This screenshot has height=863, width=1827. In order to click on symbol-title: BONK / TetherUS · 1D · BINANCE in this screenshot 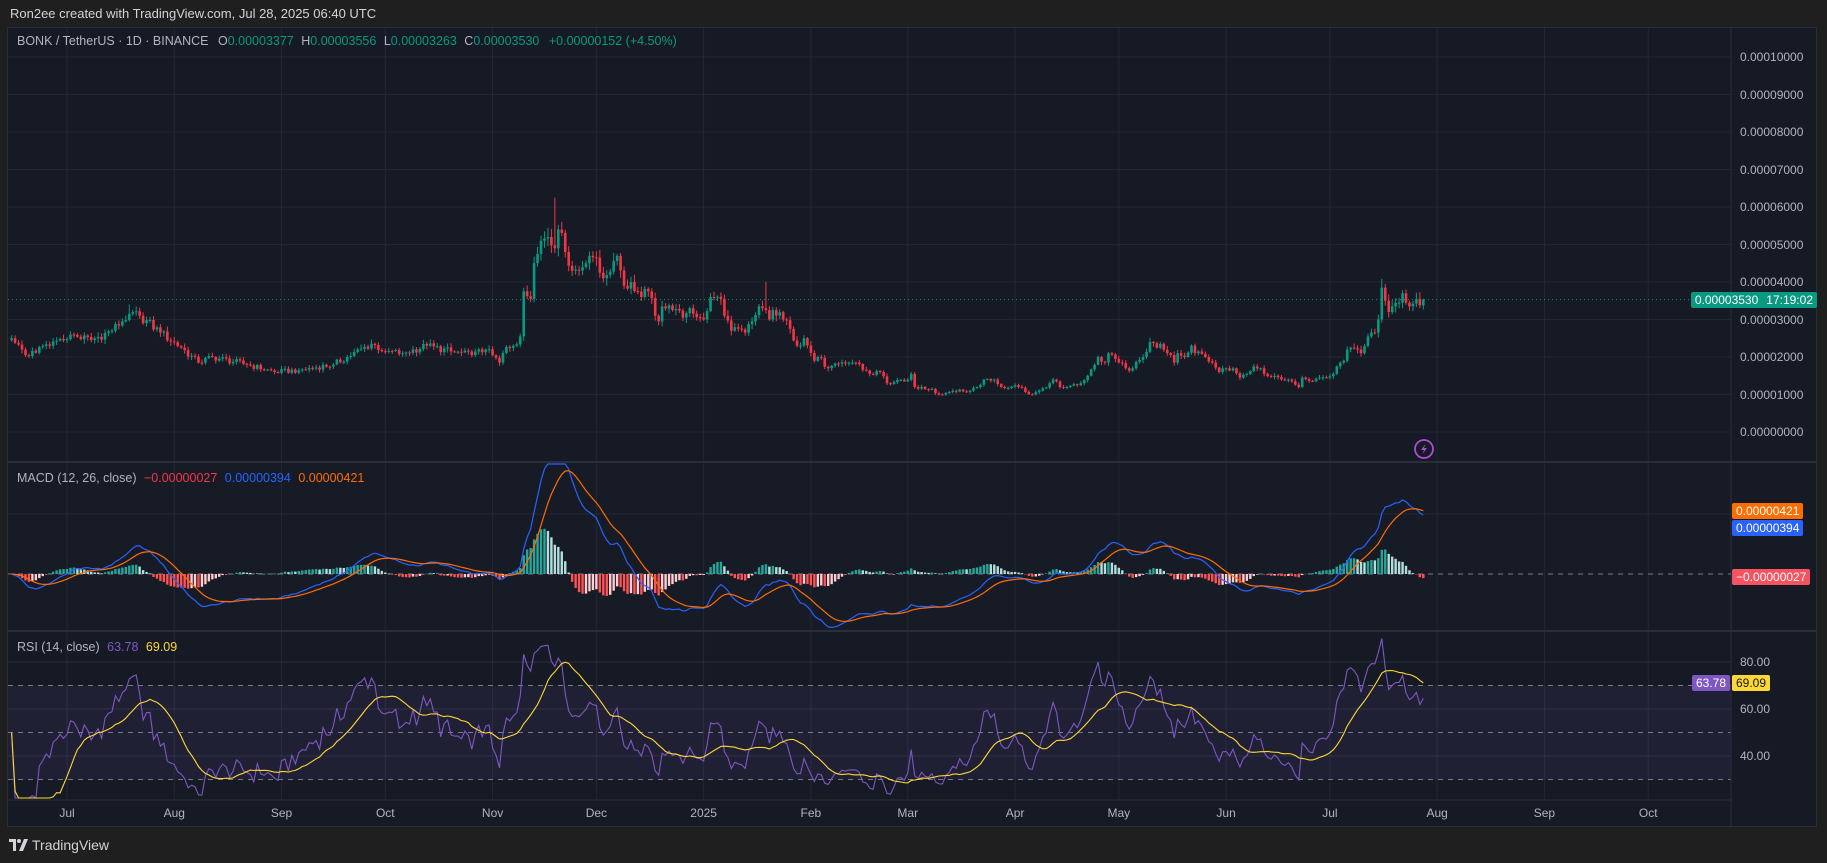, I will do `click(113, 41)`.